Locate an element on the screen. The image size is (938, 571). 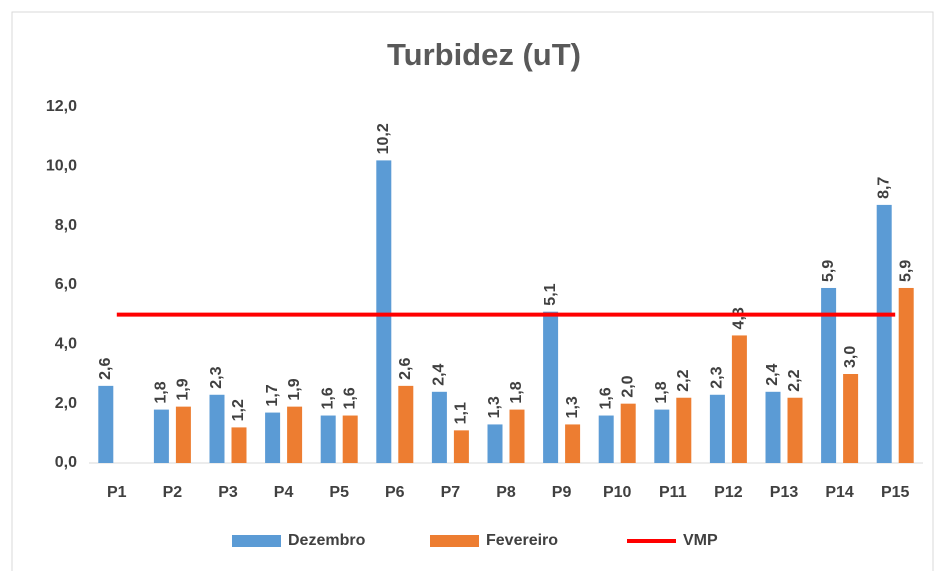
data-label: 2,0 is located at coordinates (627, 386).